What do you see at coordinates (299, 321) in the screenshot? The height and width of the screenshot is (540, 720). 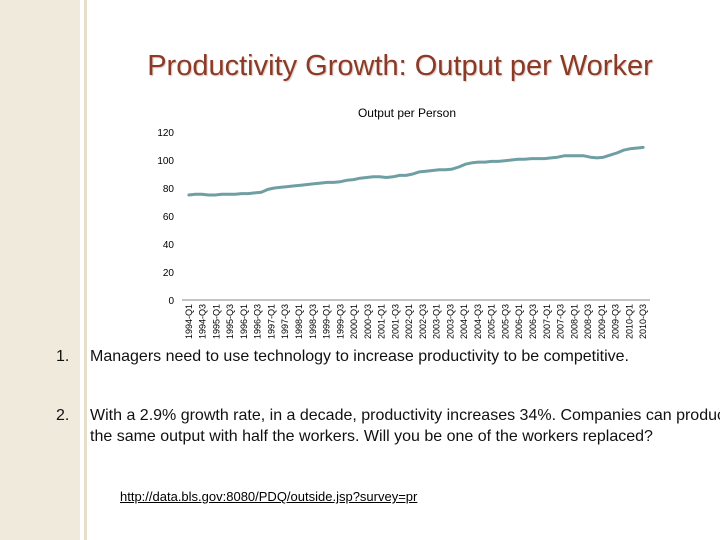 I see `x-tick-label: 1998-Q1` at bounding box center [299, 321].